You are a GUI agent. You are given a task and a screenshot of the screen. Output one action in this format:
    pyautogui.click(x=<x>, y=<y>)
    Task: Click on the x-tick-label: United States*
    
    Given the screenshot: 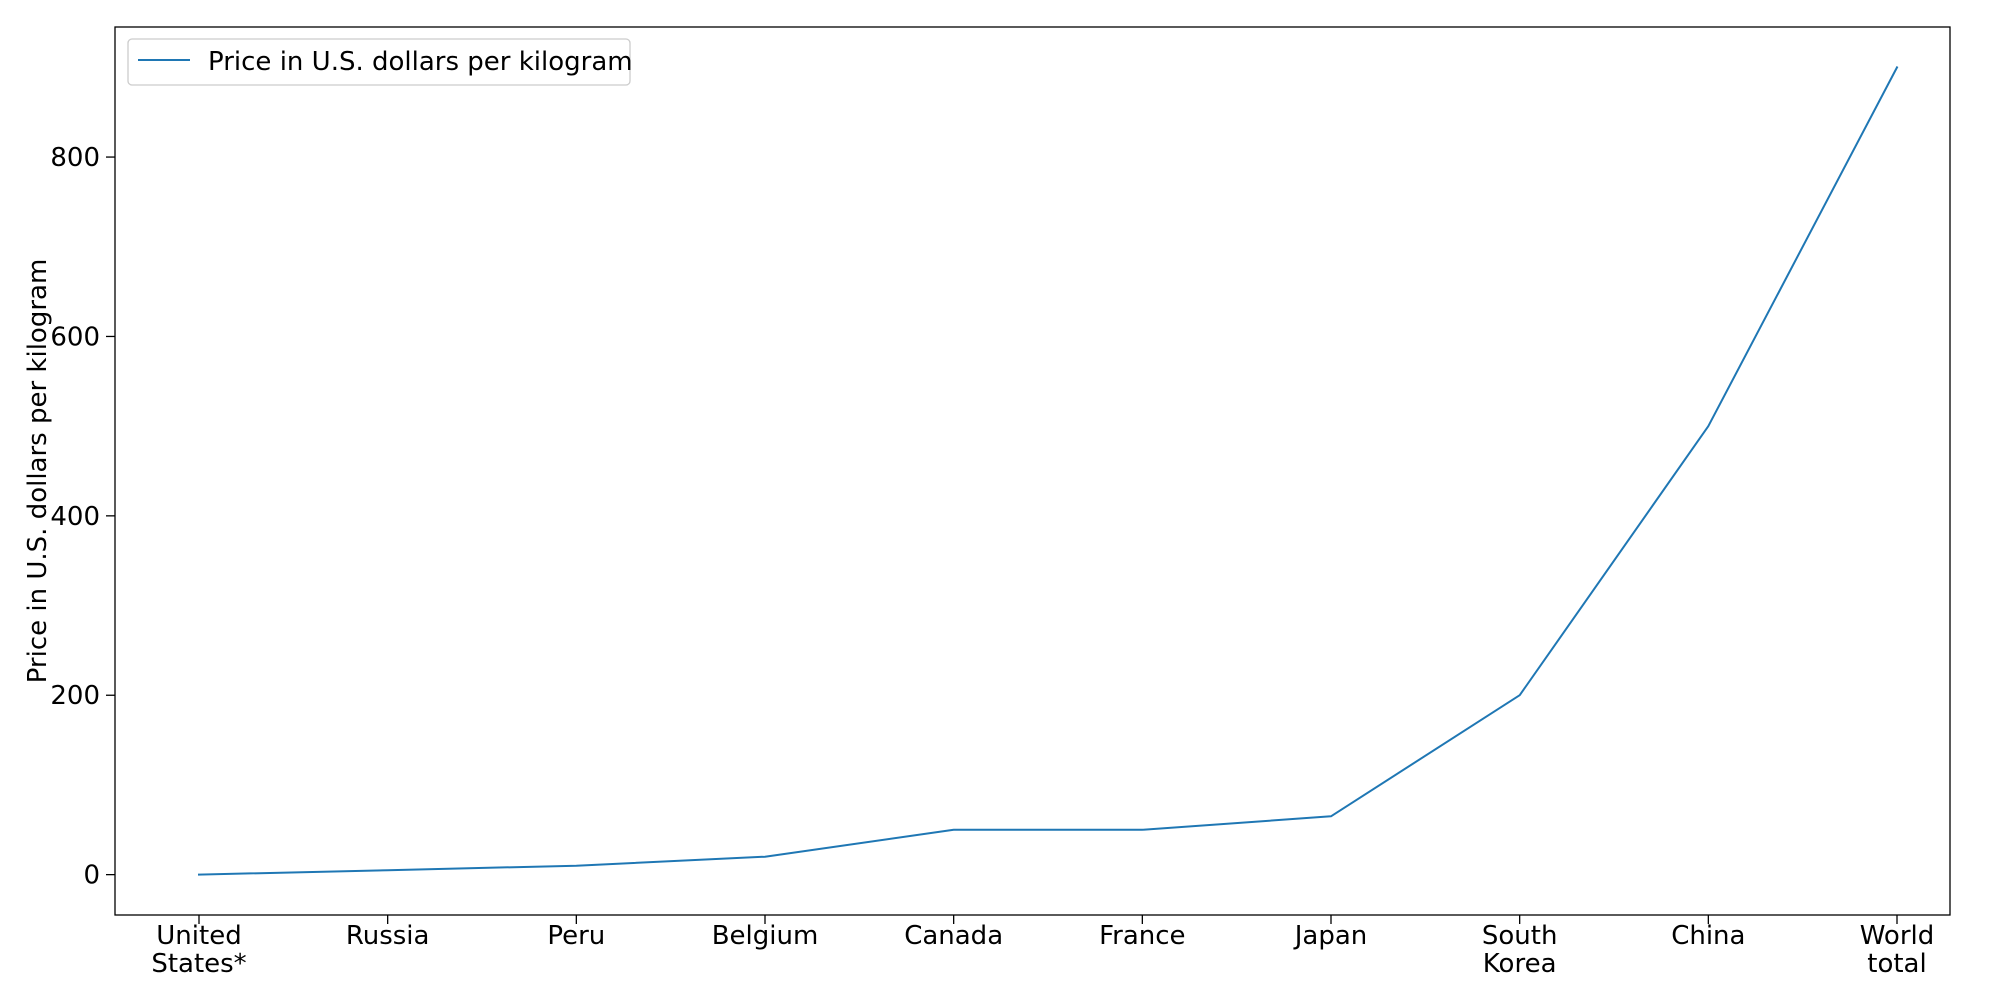 What is the action you would take?
    pyautogui.click(x=198, y=950)
    